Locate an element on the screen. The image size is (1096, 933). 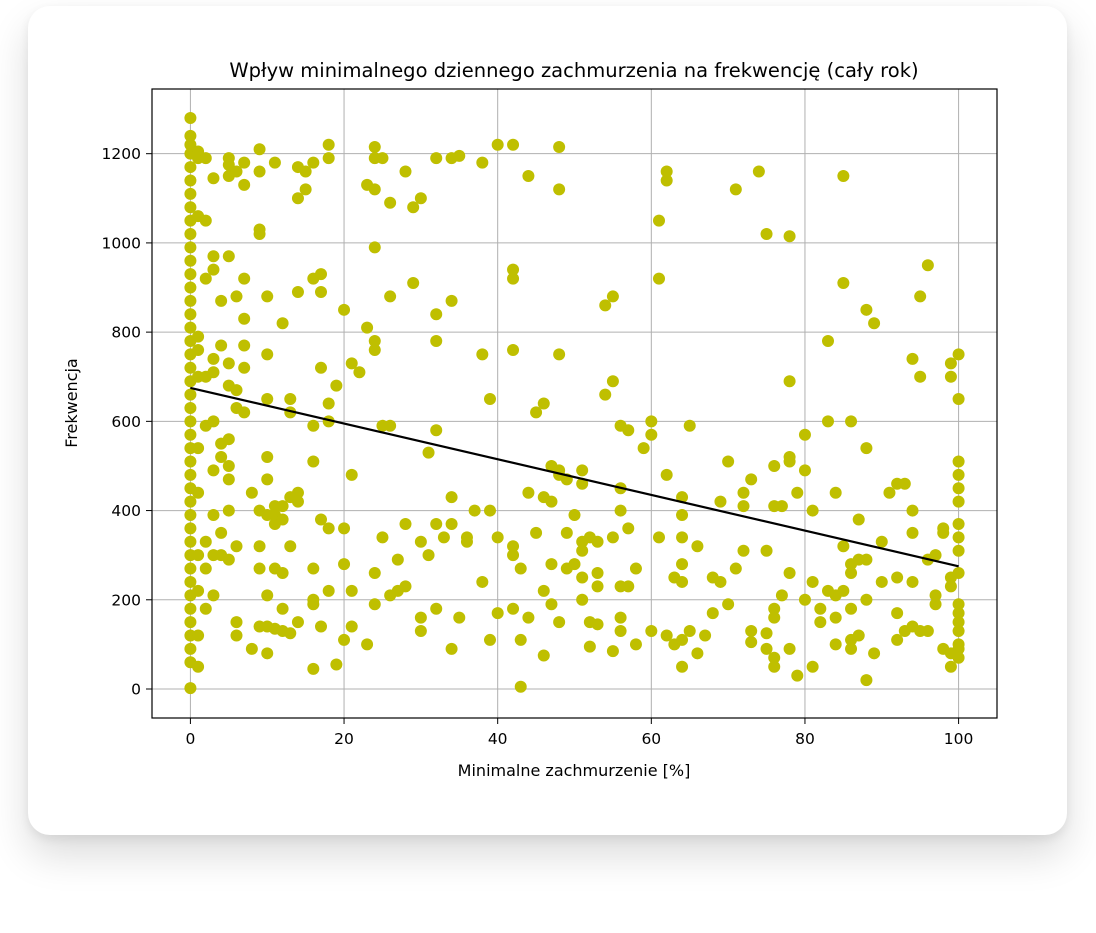
y-tick-label: 400 is located at coordinates (126, 511).